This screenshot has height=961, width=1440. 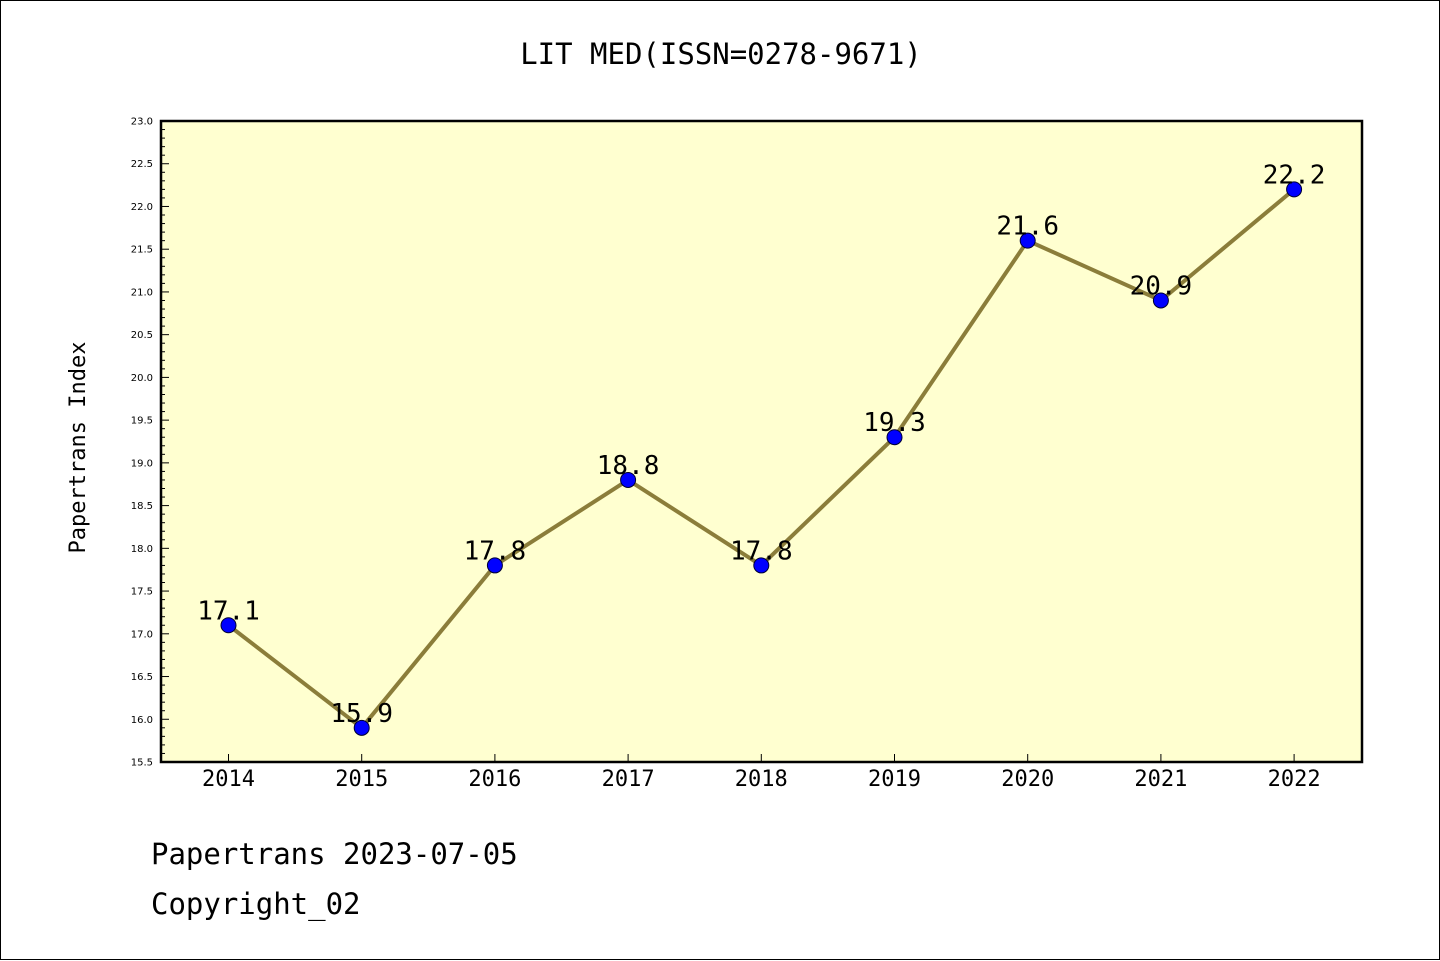 I want to click on footer-date: Papertrans 2023-07-05, so click(x=334, y=854).